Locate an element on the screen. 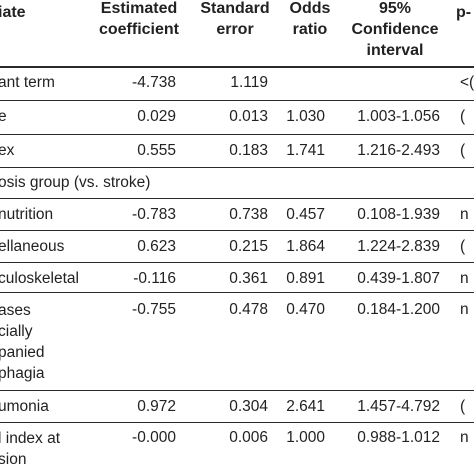 This screenshot has height=474, width=474. header-ci-line2: Confidence is located at coordinates (395, 29).